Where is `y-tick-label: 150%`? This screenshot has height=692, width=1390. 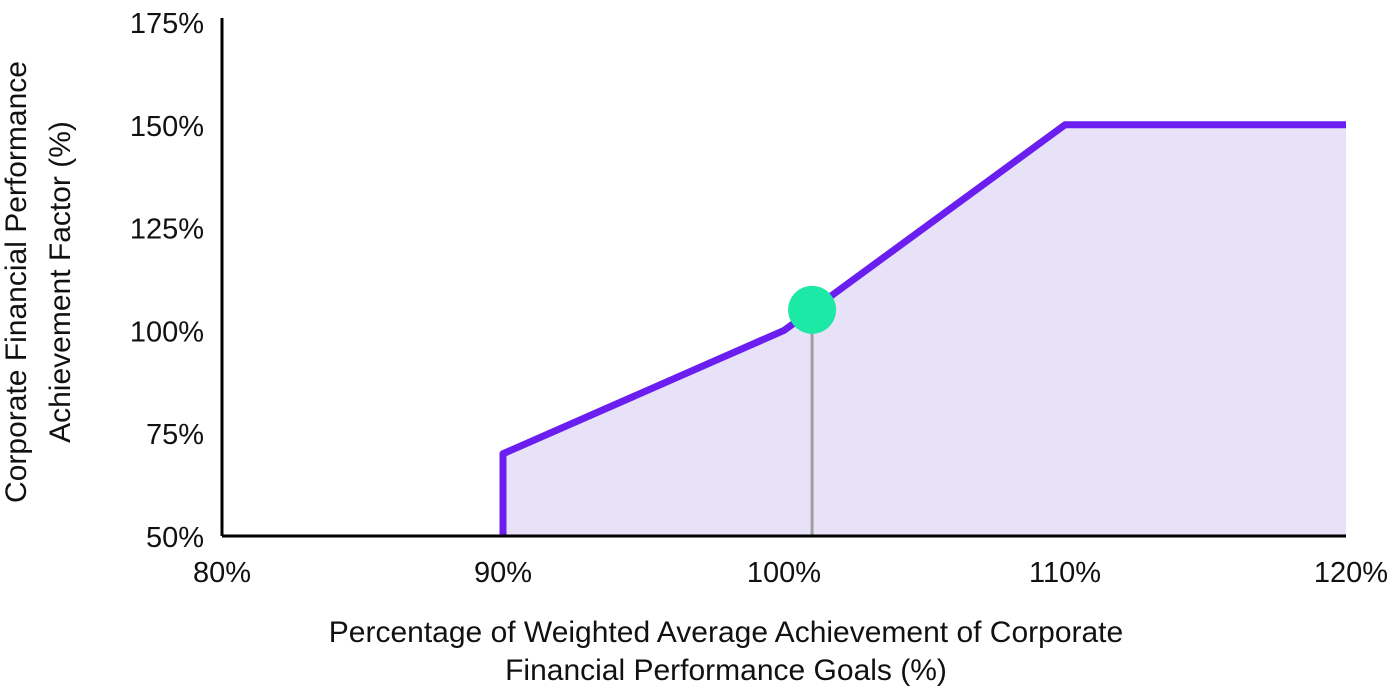
y-tick-label: 150% is located at coordinates (167, 127).